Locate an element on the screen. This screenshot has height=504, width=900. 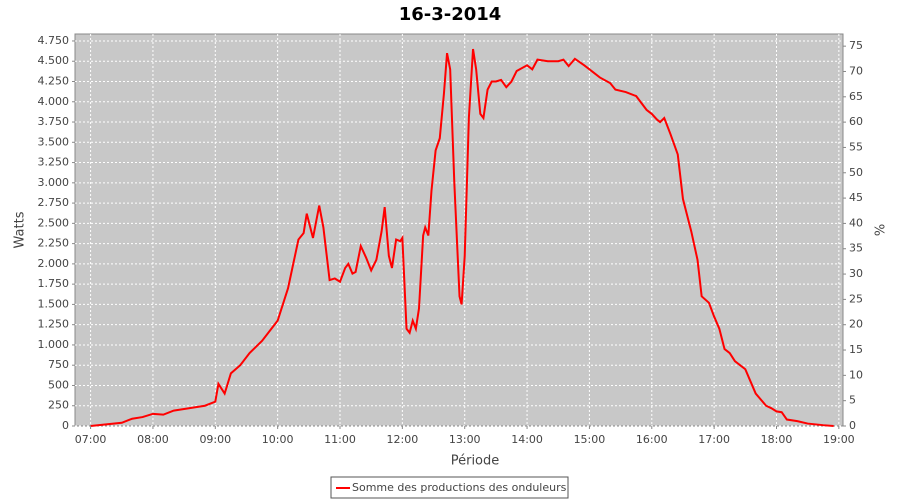
y-tick-label: 2.250 is located at coordinates (54, 243).